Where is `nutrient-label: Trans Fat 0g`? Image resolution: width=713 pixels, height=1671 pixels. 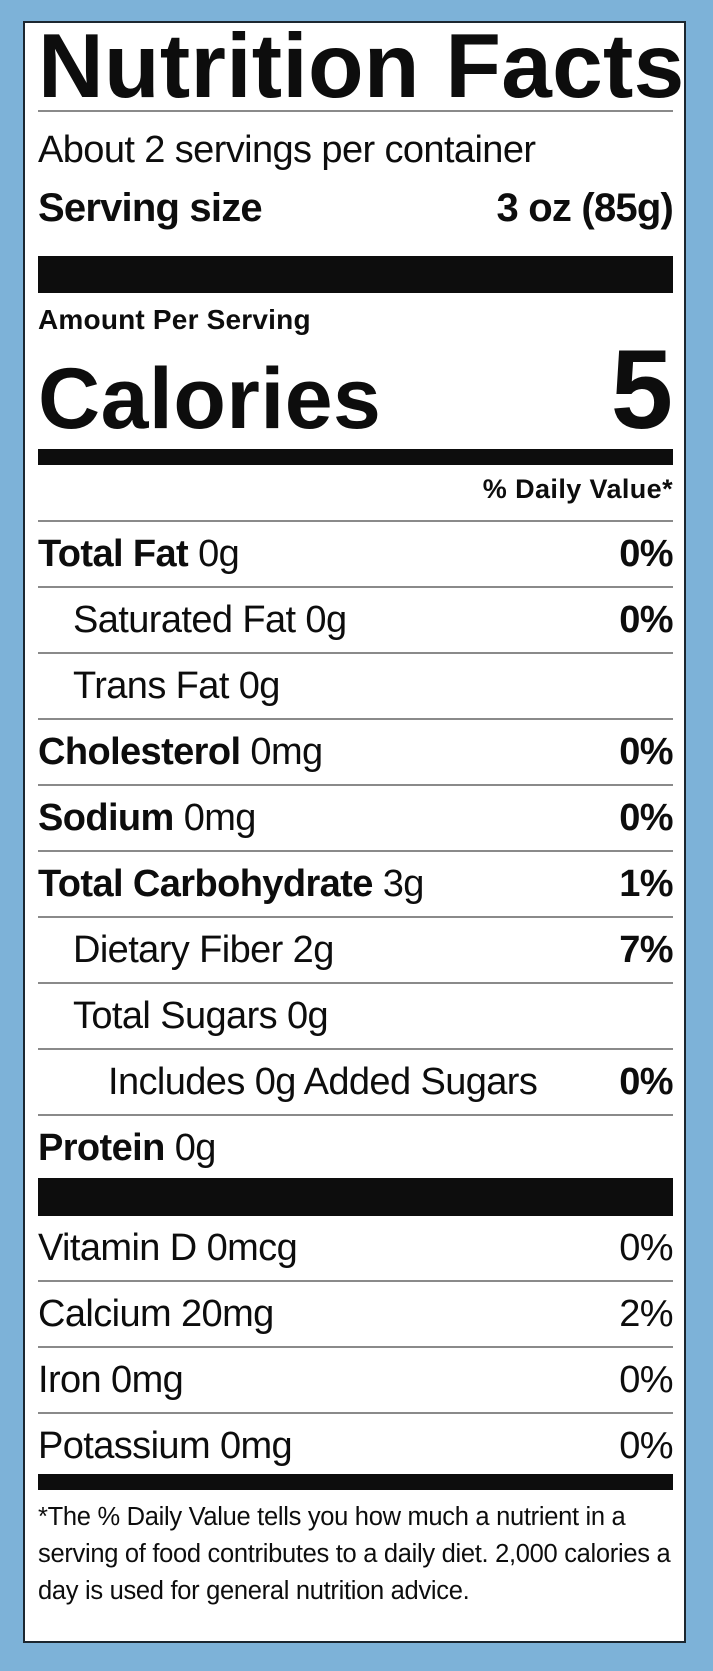
nutrient-label: Trans Fat 0g is located at coordinates (159, 686).